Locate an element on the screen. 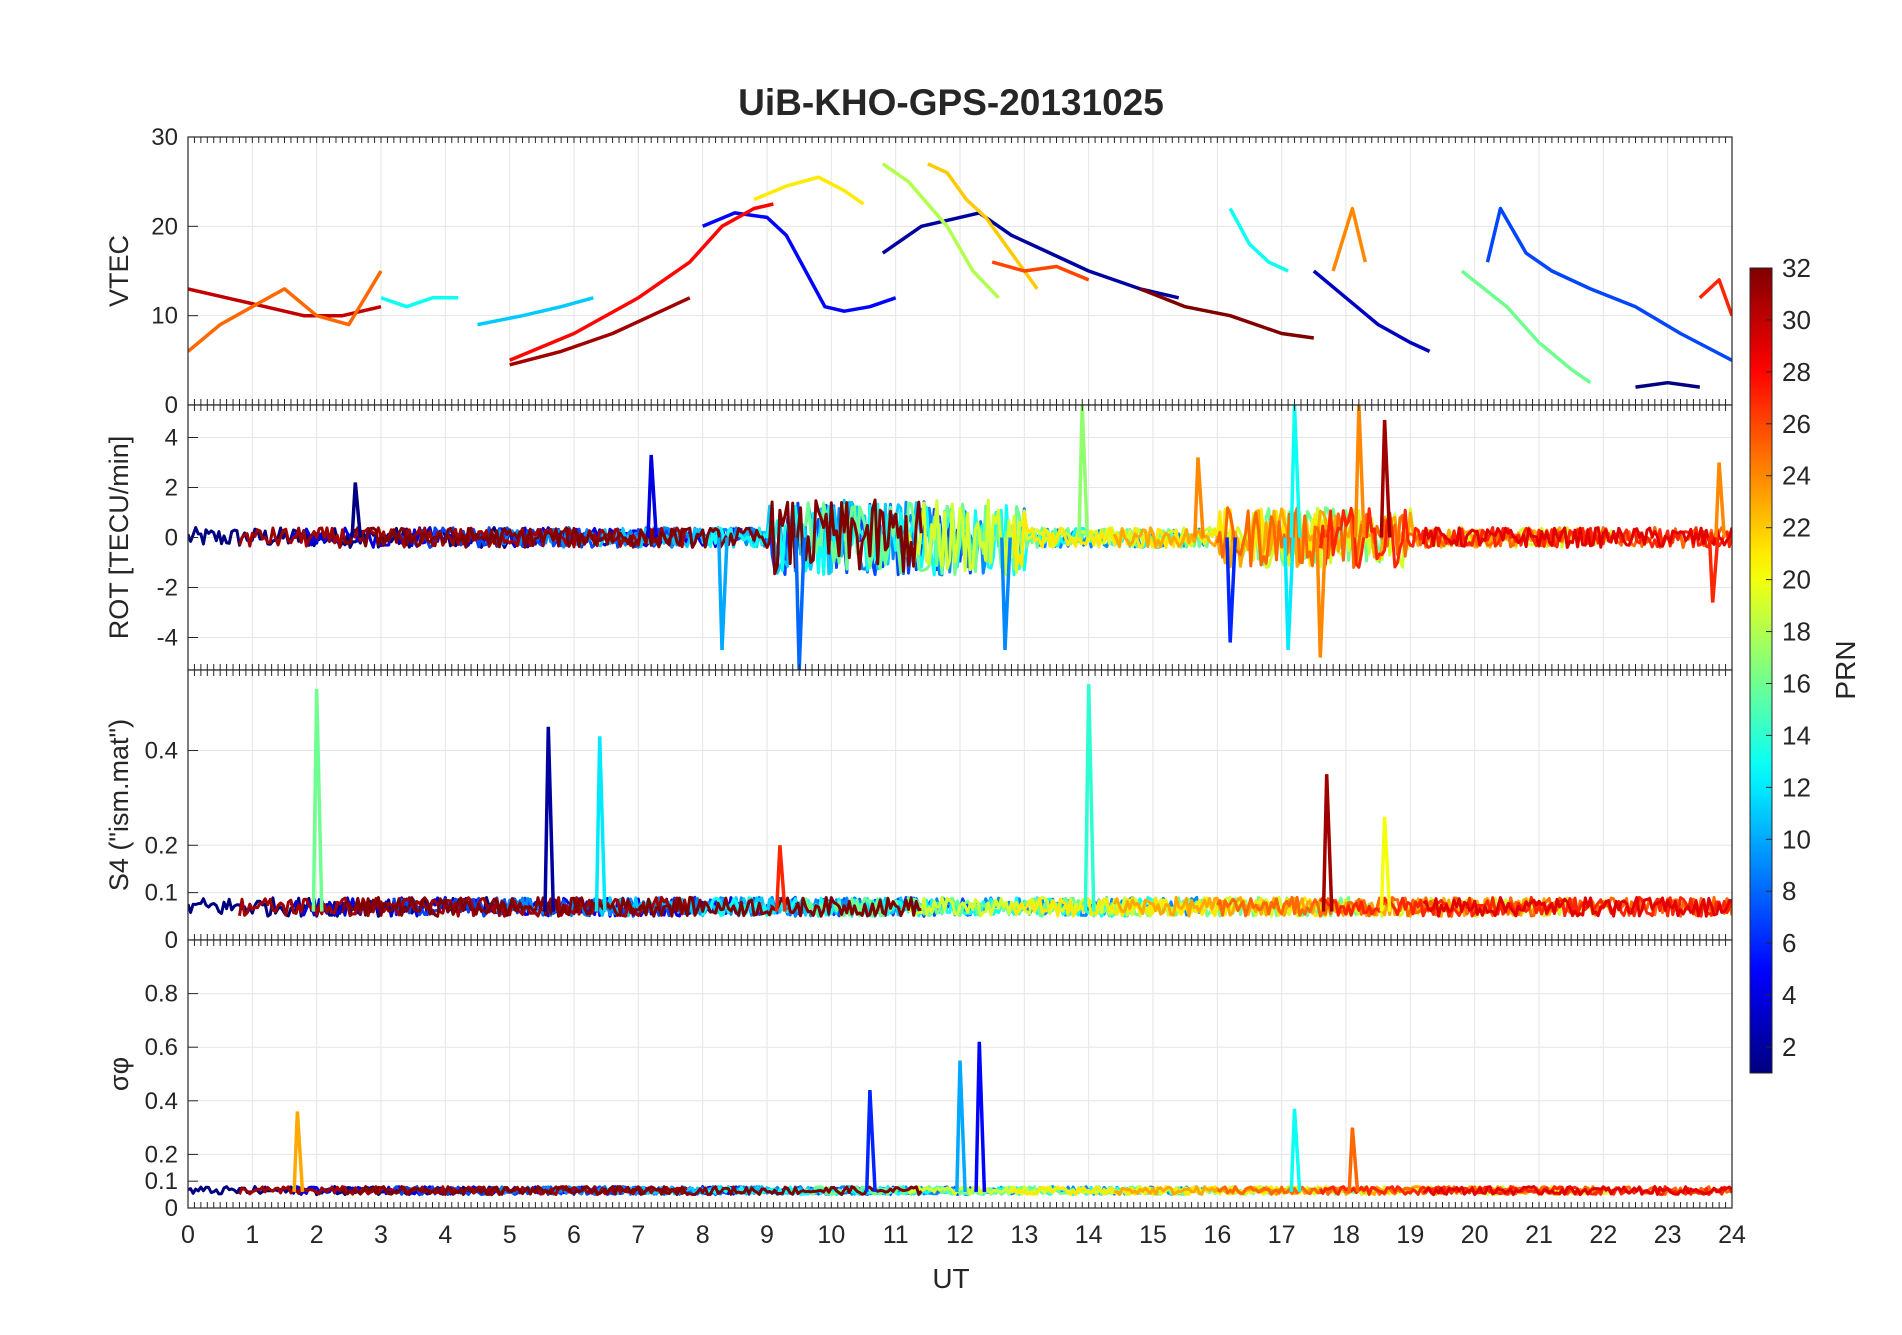 This screenshot has height=1335, width=1902. x-tick-label: 8 is located at coordinates (703, 1235).